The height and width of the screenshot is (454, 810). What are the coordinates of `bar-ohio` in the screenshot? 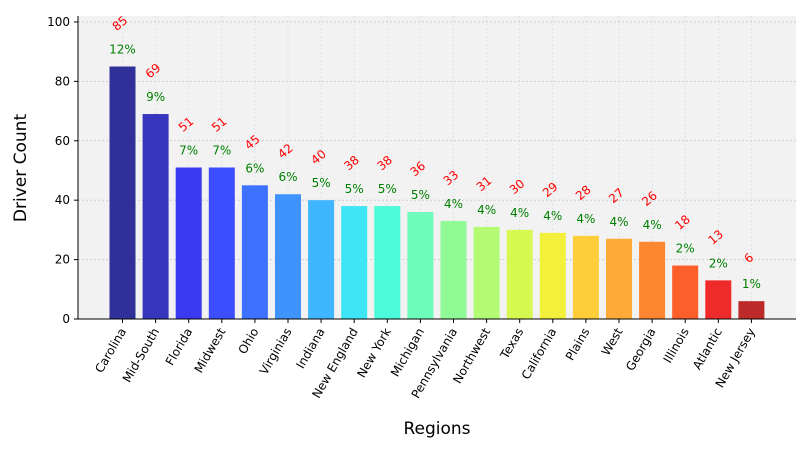 It's located at (254, 252).